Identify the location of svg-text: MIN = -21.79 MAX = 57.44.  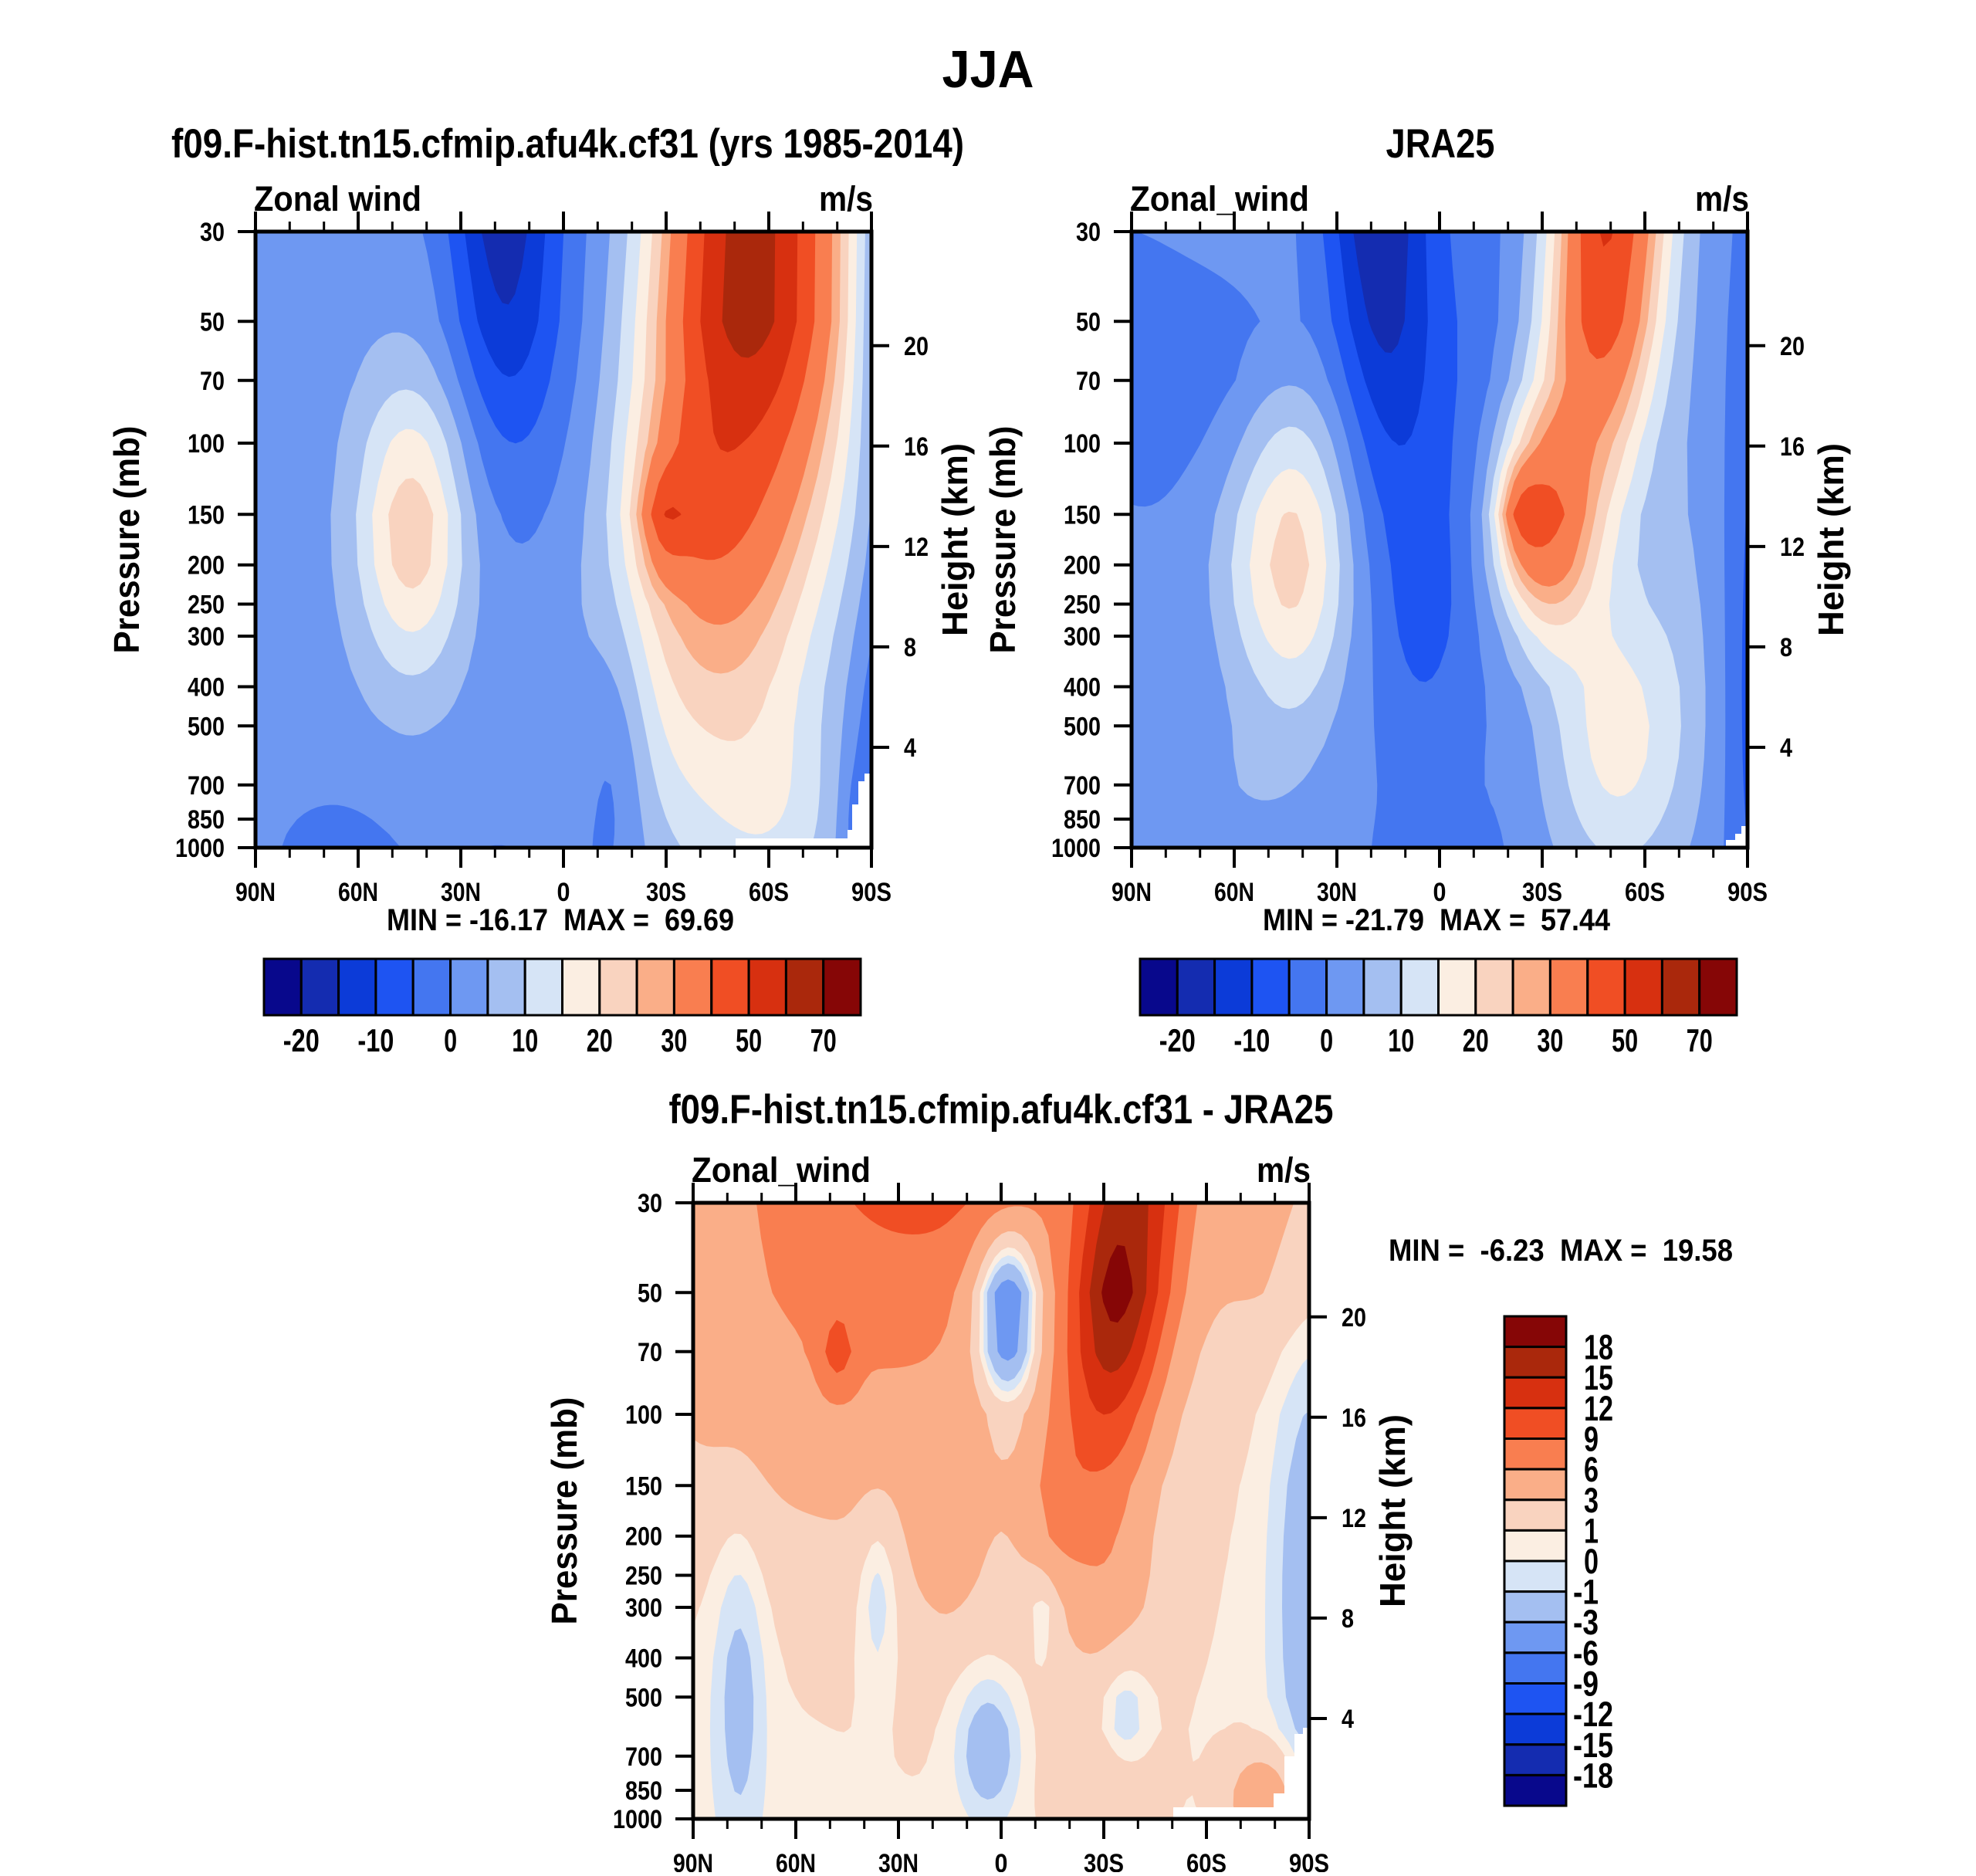
(1437, 920).